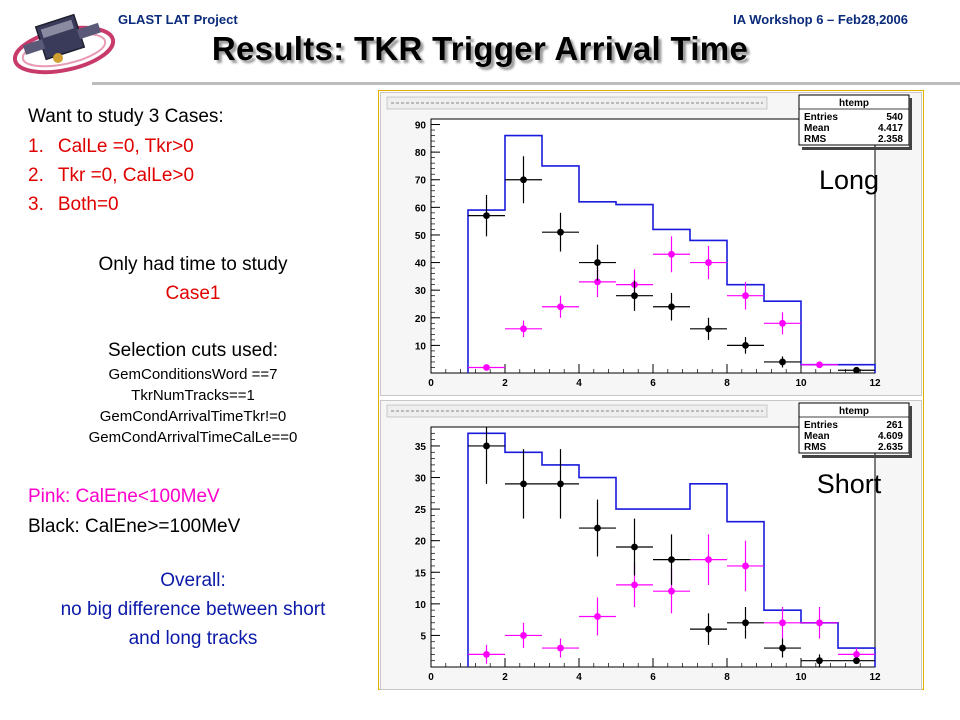 This screenshot has width=960, height=720. I want to click on y-tick-label: 60, so click(421, 208).